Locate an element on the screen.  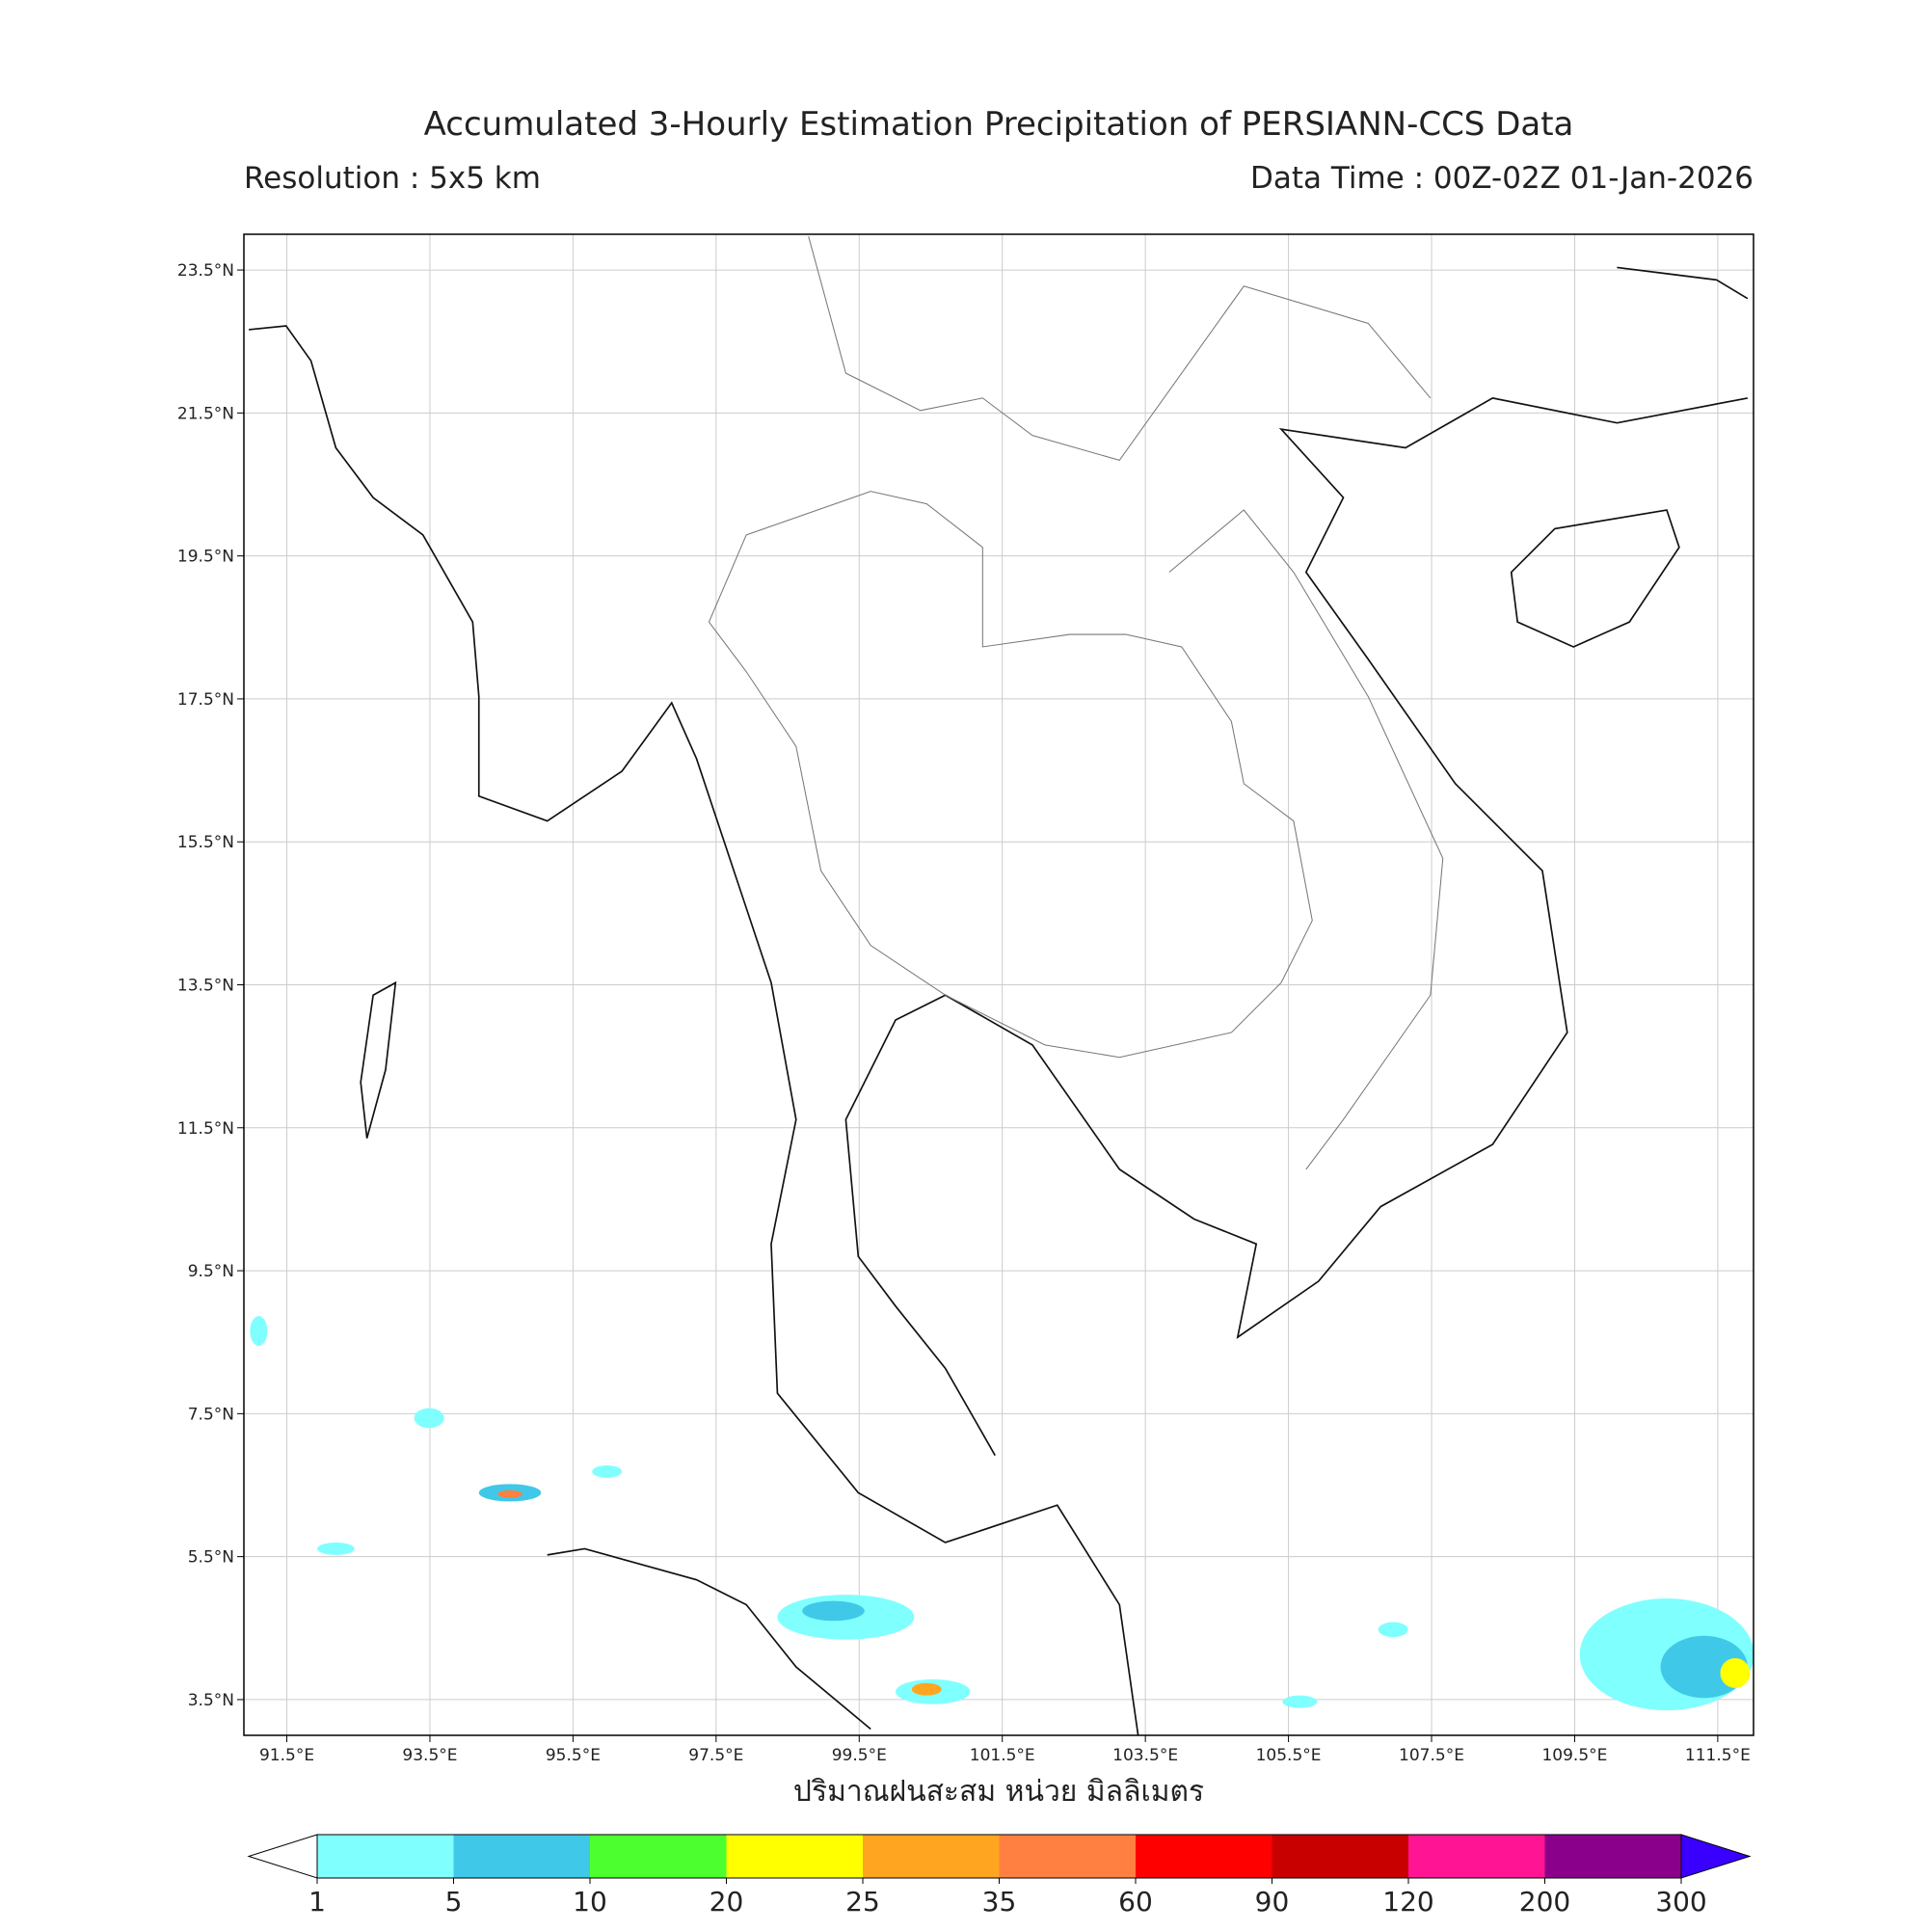
resolution: Resolution : 5x5 km is located at coordinates (392, 179).